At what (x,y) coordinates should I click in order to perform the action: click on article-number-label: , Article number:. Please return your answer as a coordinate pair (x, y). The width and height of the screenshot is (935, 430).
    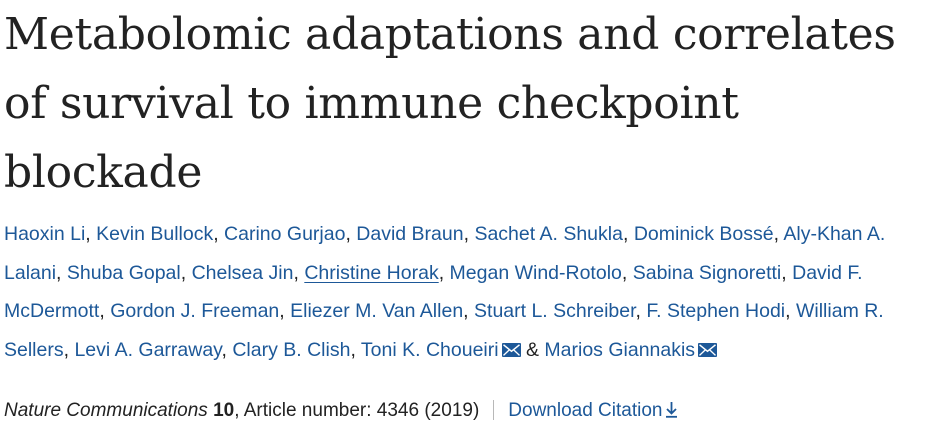
    Looking at the image, I should click on (305, 410).